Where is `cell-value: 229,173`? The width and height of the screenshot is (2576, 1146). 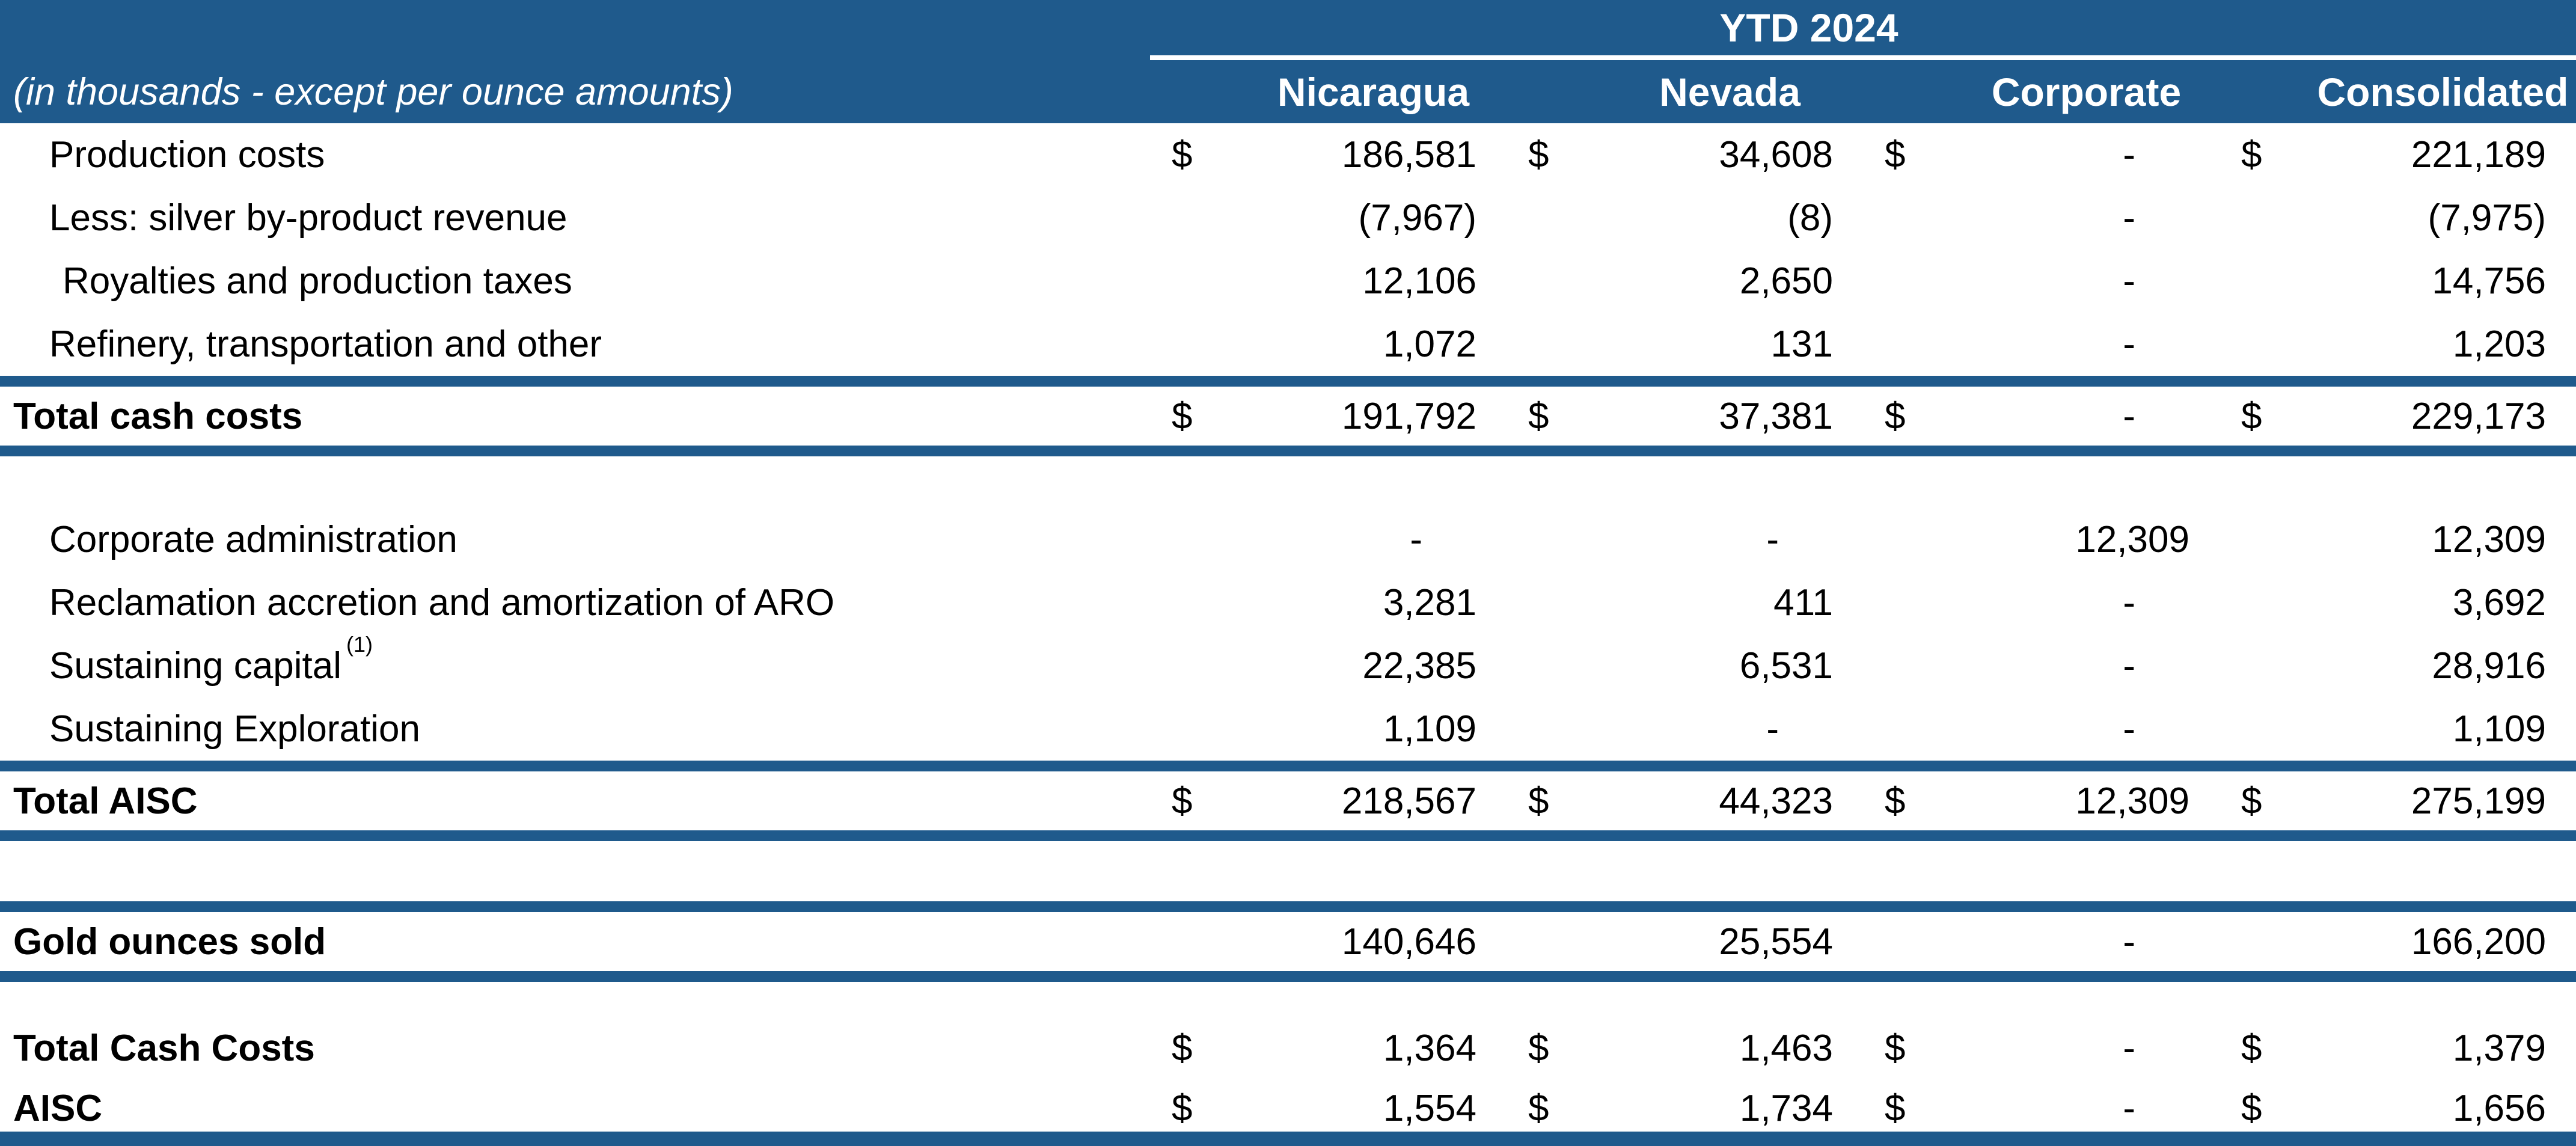 cell-value: 229,173 is located at coordinates (2478, 416).